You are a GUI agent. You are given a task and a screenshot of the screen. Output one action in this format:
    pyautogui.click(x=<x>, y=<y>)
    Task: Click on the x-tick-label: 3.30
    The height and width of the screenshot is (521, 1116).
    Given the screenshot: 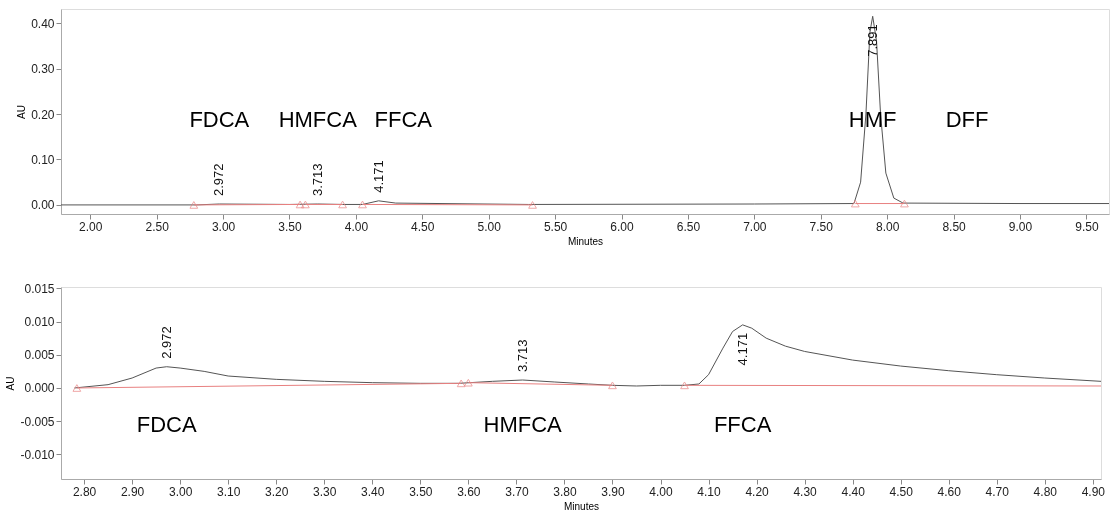 What is the action you would take?
    pyautogui.click(x=325, y=491)
    